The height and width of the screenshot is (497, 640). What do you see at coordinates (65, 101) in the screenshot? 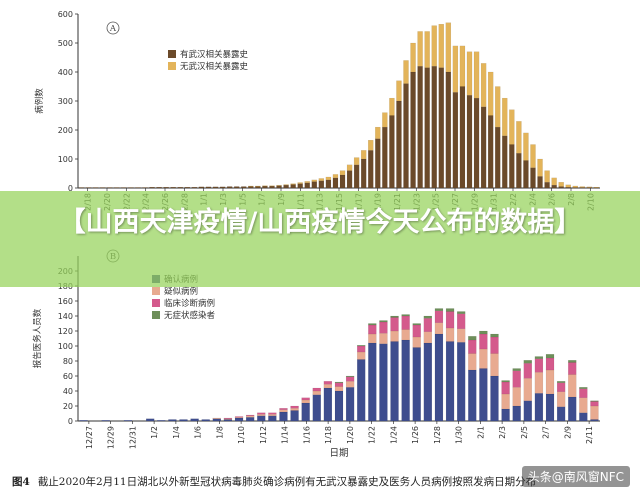
I see `y-tick-label: 300` at bounding box center [65, 101].